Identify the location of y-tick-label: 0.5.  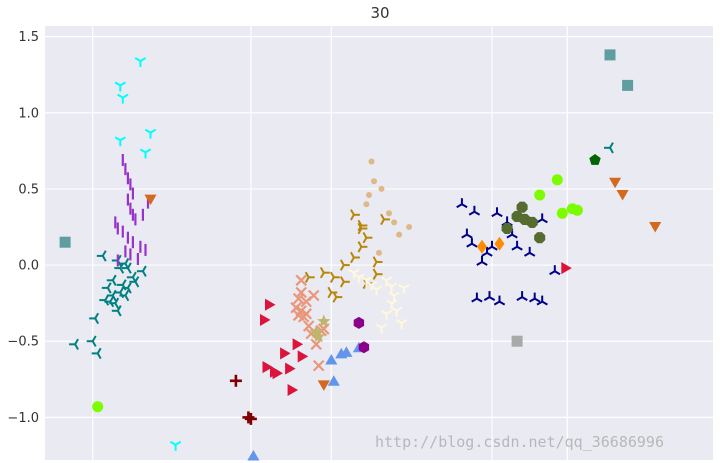
(28, 189).